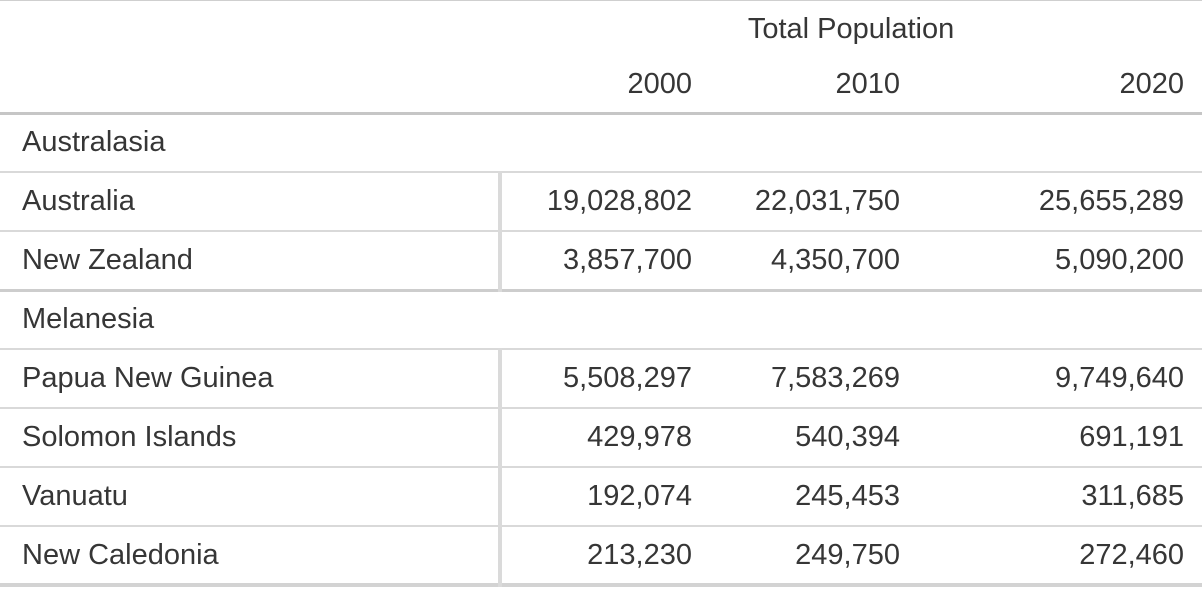 Image resolution: width=1202 pixels, height=596 pixels. I want to click on section-label: Australasia, so click(94, 142).